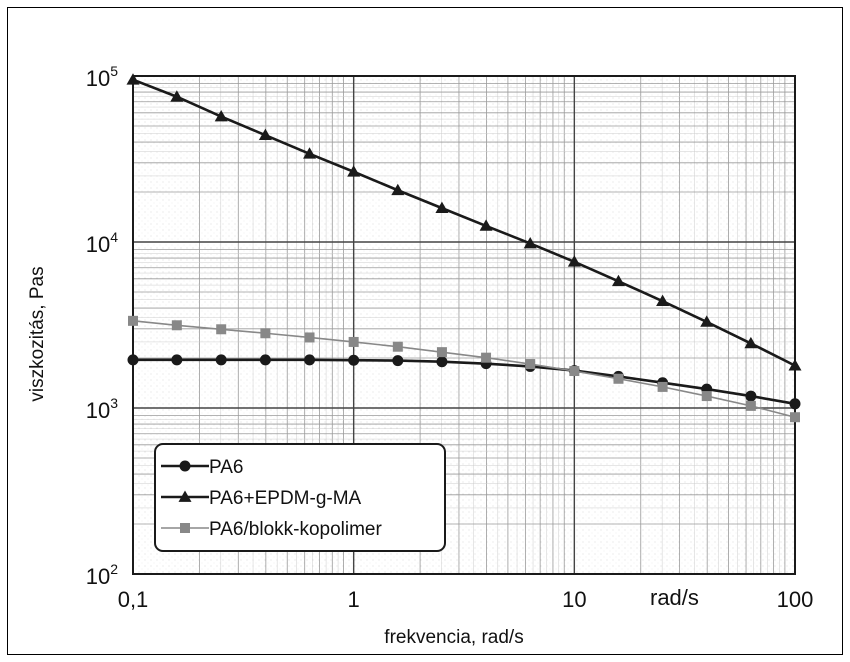 The image size is (850, 662). What do you see at coordinates (226, 467) in the screenshot?
I see `legend-label: PA6` at bounding box center [226, 467].